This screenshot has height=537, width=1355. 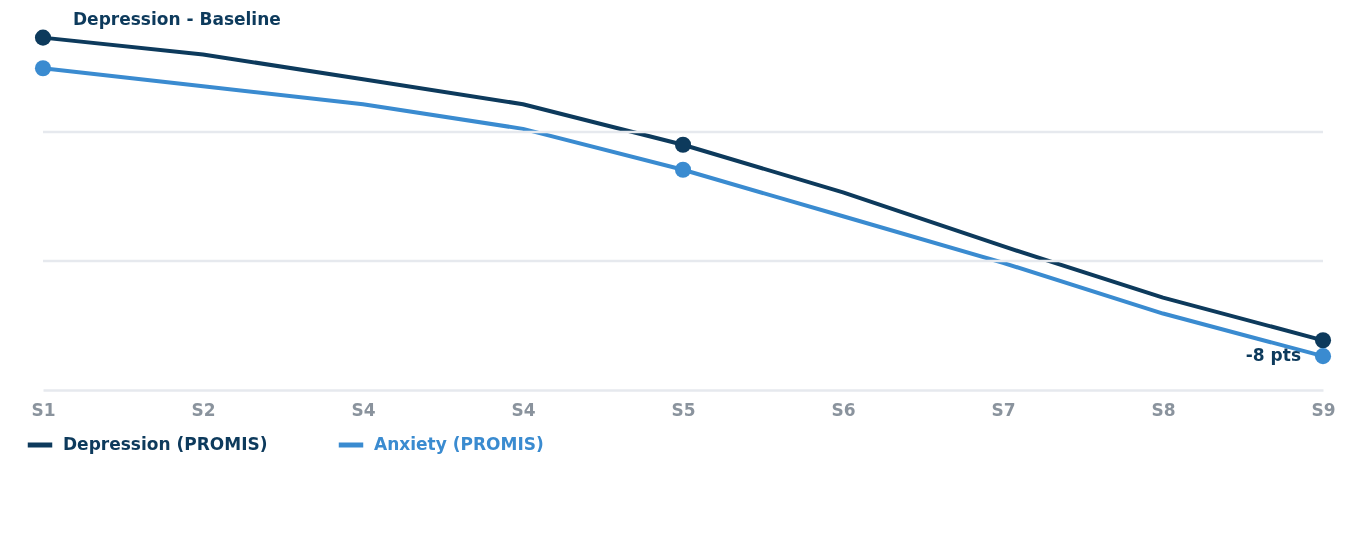 I want to click on x-tick-label: S5, so click(x=683, y=409).